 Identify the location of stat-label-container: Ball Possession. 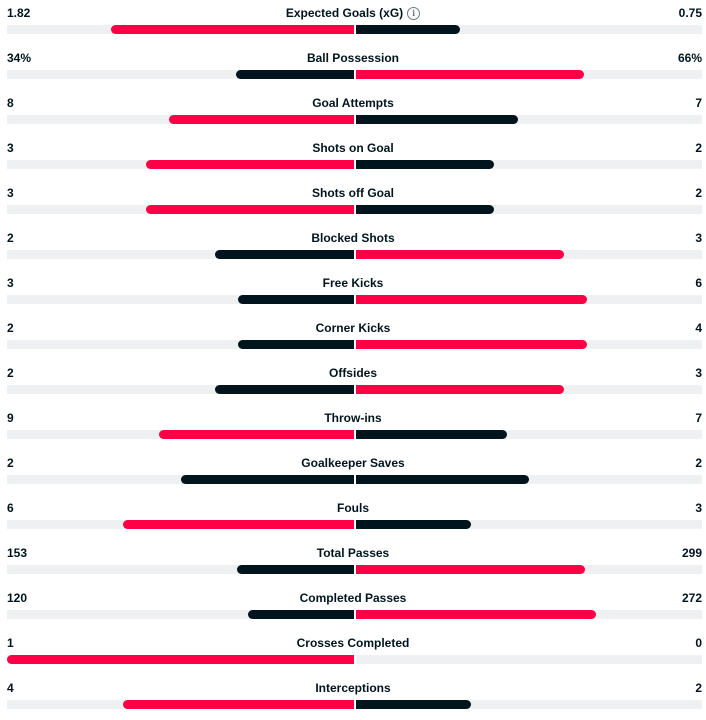
(353, 58).